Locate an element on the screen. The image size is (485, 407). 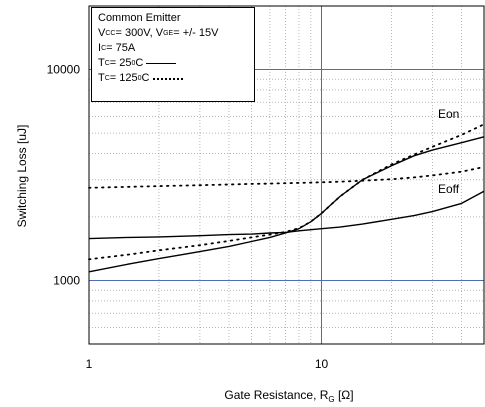
series-eoff-tc125-line is located at coordinates (286, 177).